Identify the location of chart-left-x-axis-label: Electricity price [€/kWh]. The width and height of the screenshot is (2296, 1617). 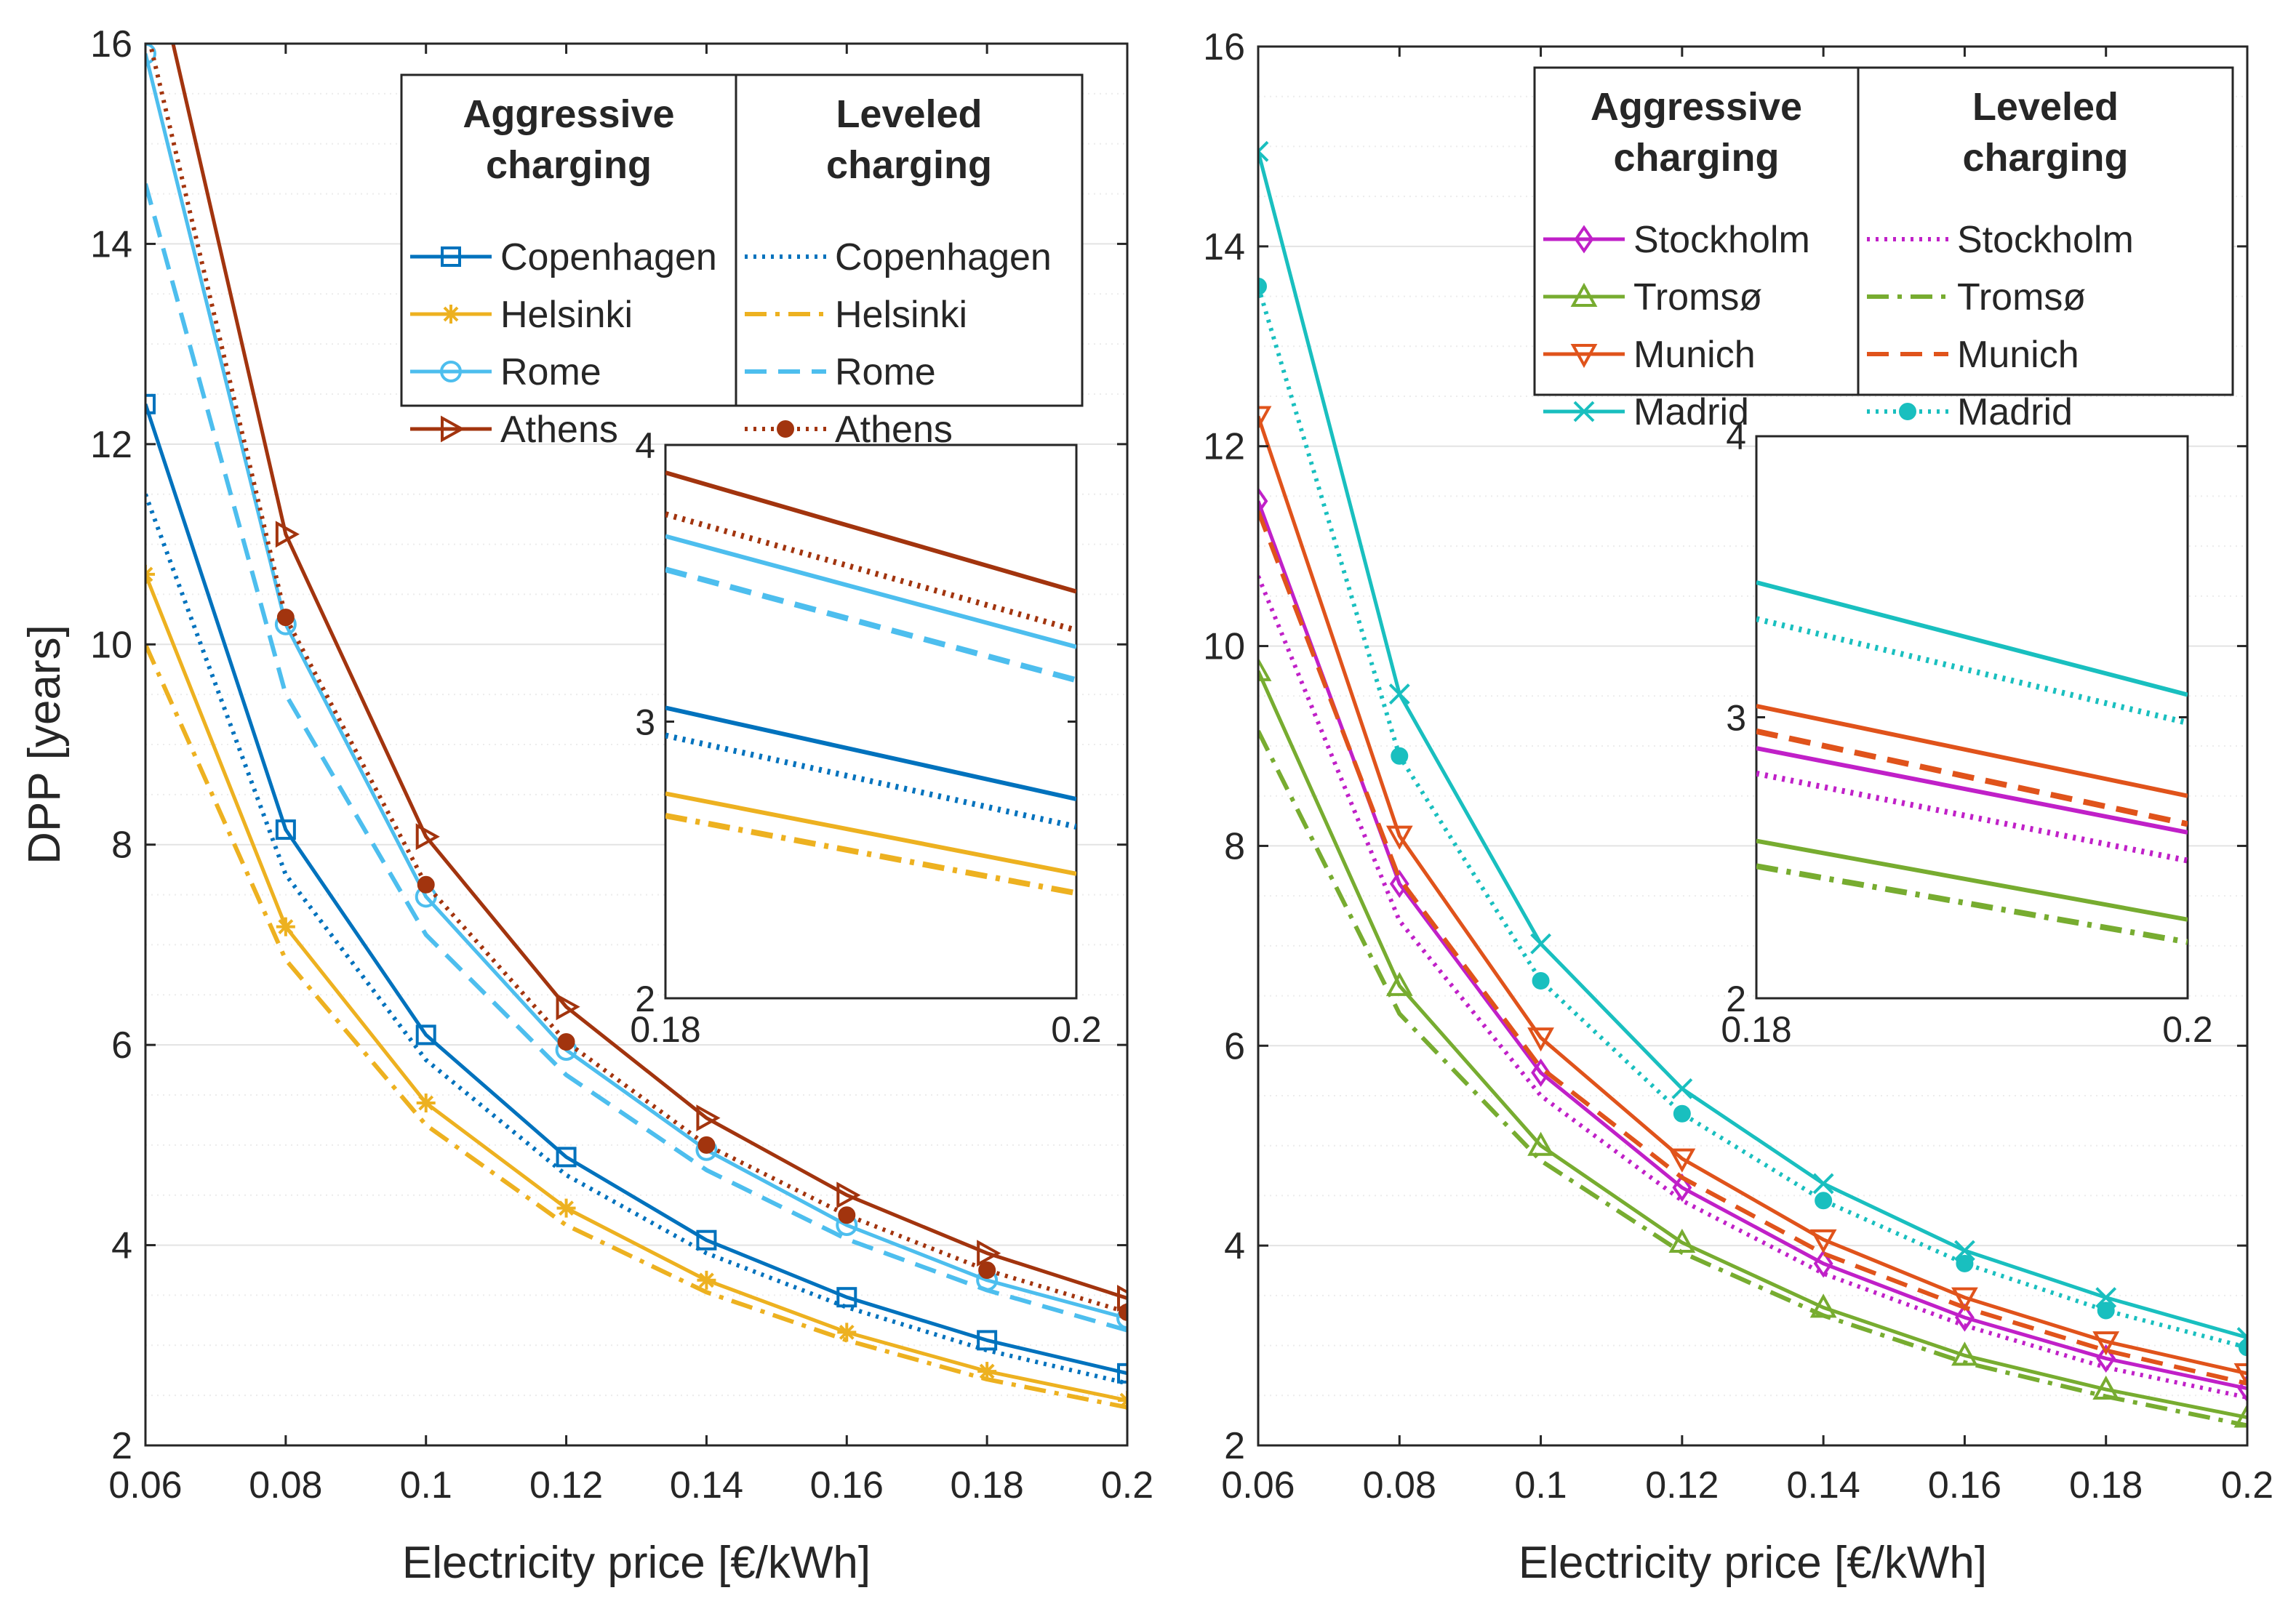
(636, 1563).